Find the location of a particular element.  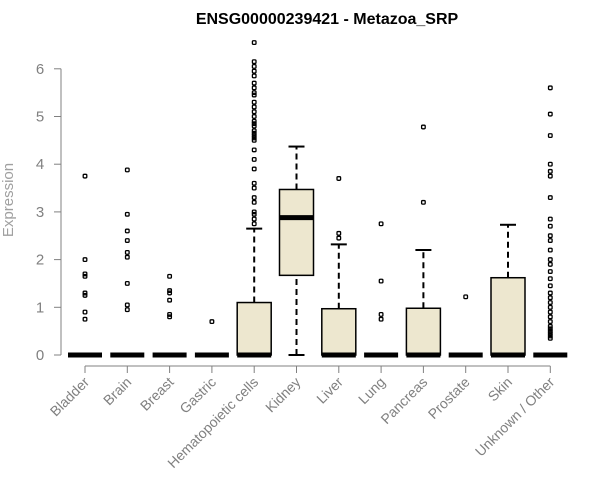

y-tick-label-2: 2 is located at coordinates (40, 260).